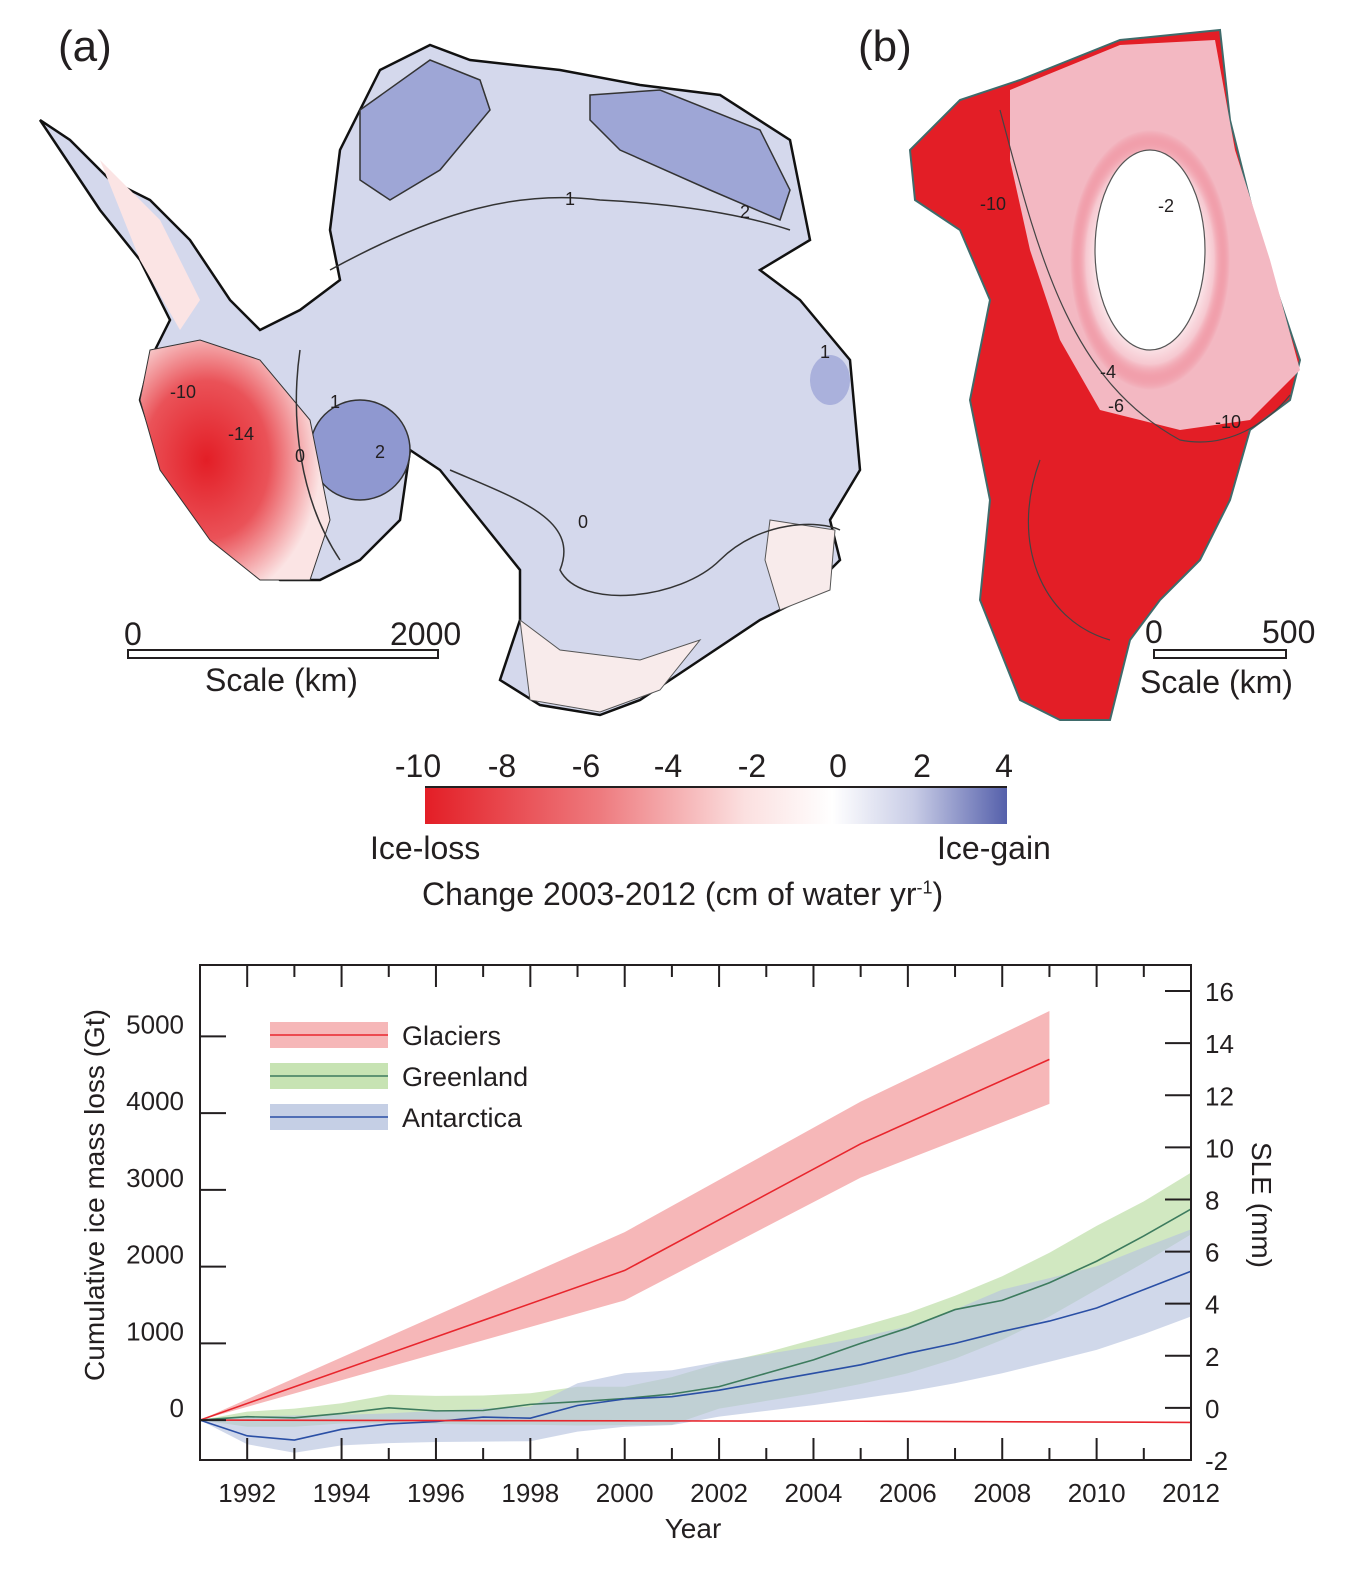  What do you see at coordinates (924, 887) in the screenshot?
I see `colorbar-title-sup: -1` at bounding box center [924, 887].